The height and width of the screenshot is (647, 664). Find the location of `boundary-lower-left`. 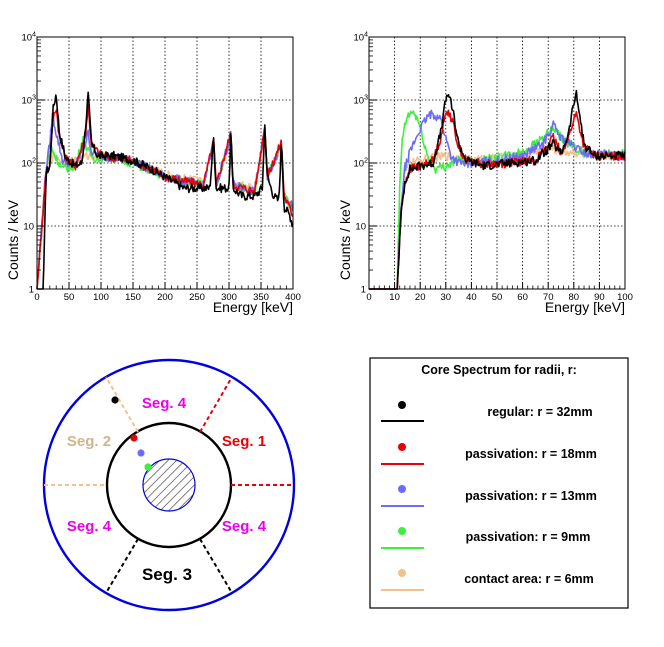

boundary-lower-left is located at coordinates (122, 566).